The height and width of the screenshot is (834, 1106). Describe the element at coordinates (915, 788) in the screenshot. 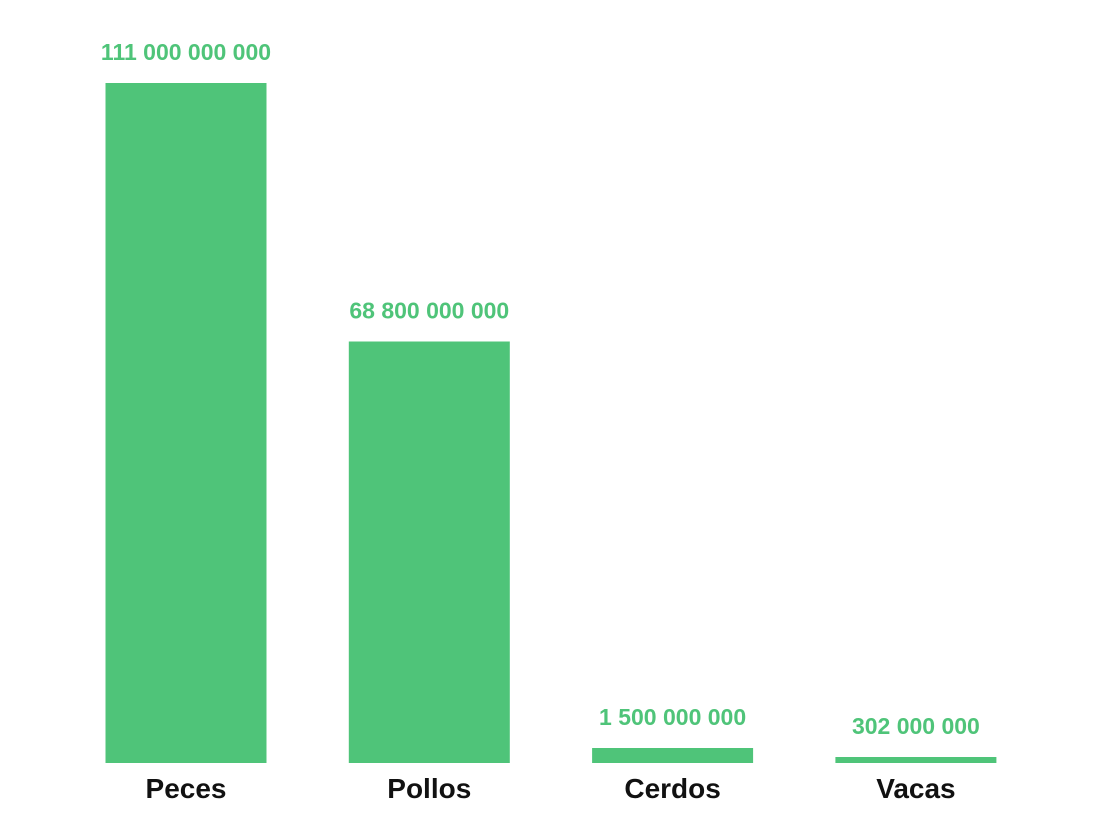

I see `category-label-vacas: Vacas` at that location.